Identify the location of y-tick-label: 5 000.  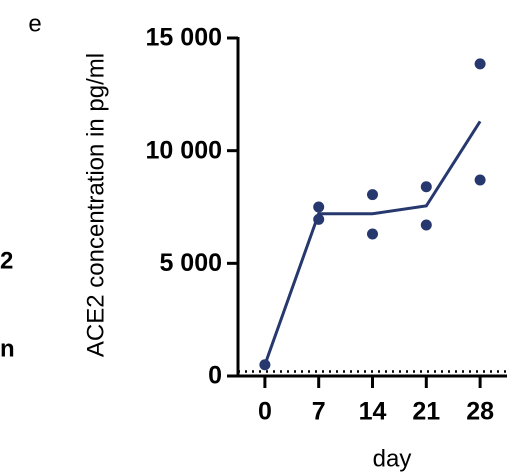
(190, 263).